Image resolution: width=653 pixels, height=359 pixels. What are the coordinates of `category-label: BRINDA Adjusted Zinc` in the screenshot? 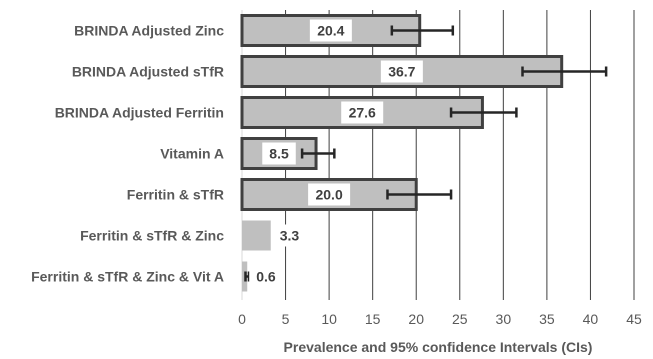 It's located at (149, 31).